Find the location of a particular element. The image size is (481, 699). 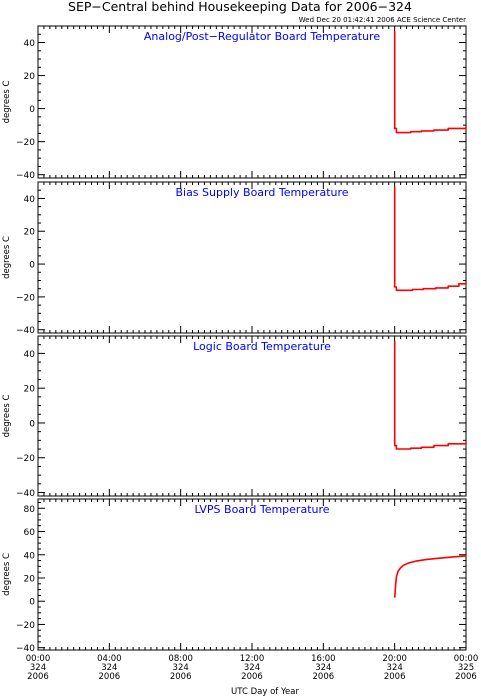

panel-title: LVPS Board Temperature is located at coordinates (261, 509).